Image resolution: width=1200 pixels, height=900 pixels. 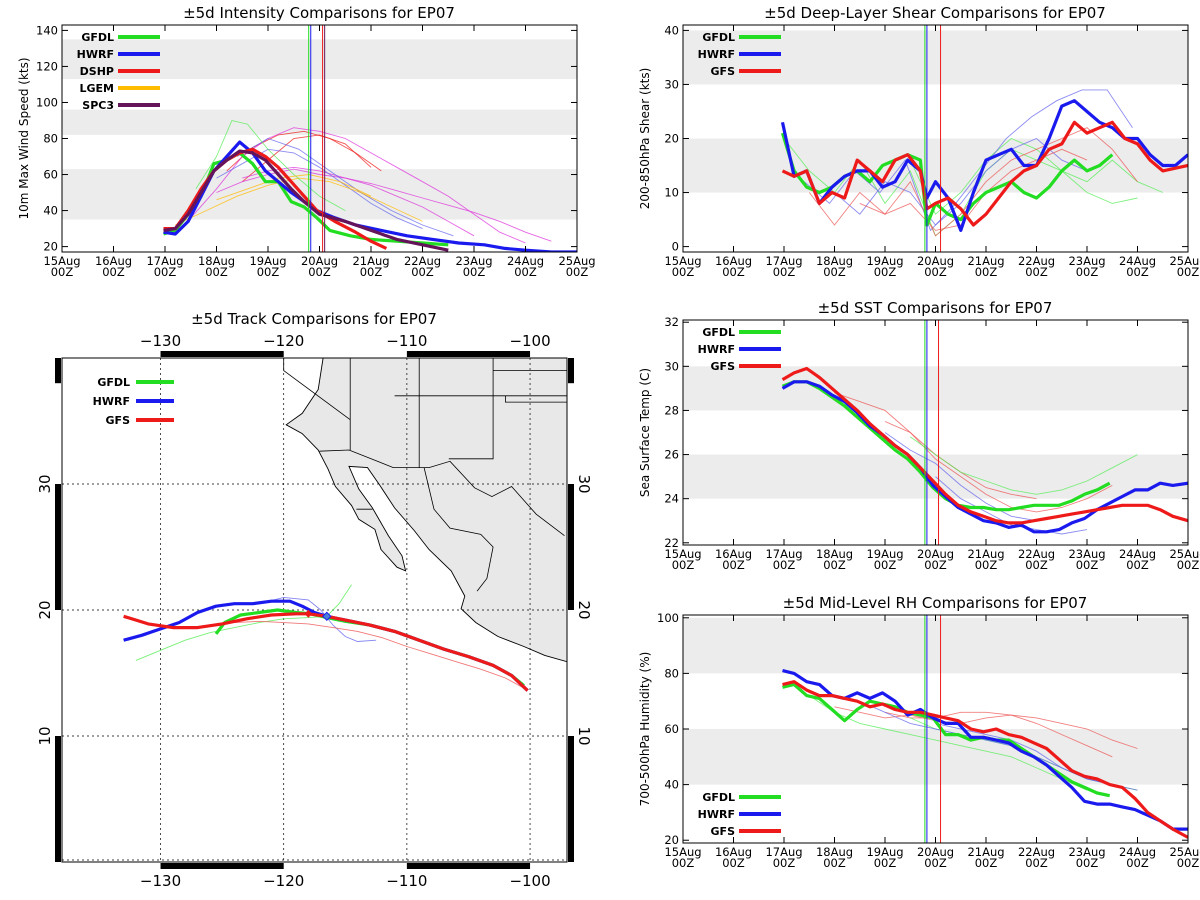 What do you see at coordinates (160, 881) in the screenshot?
I see `lon-label: −130` at bounding box center [160, 881].